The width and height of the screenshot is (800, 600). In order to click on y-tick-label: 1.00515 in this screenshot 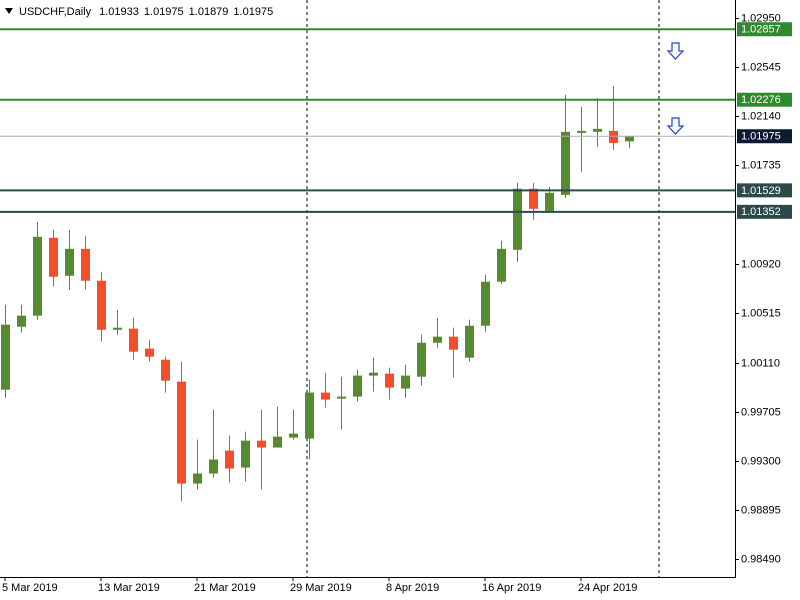, I will do `click(761, 313)`.